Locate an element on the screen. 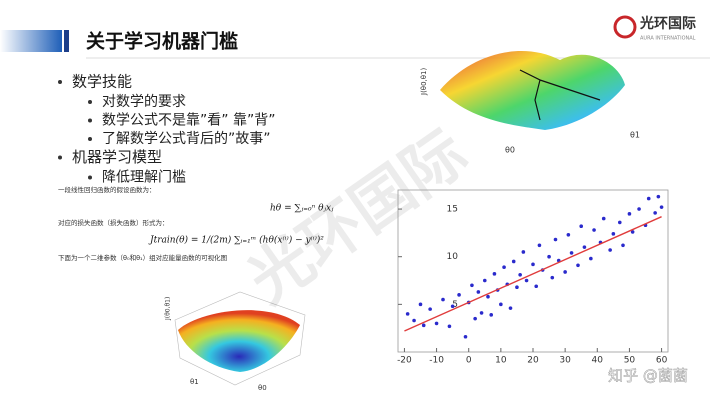  caption: 对应的损失函数（损失函数）形式为： is located at coordinates (113, 222).